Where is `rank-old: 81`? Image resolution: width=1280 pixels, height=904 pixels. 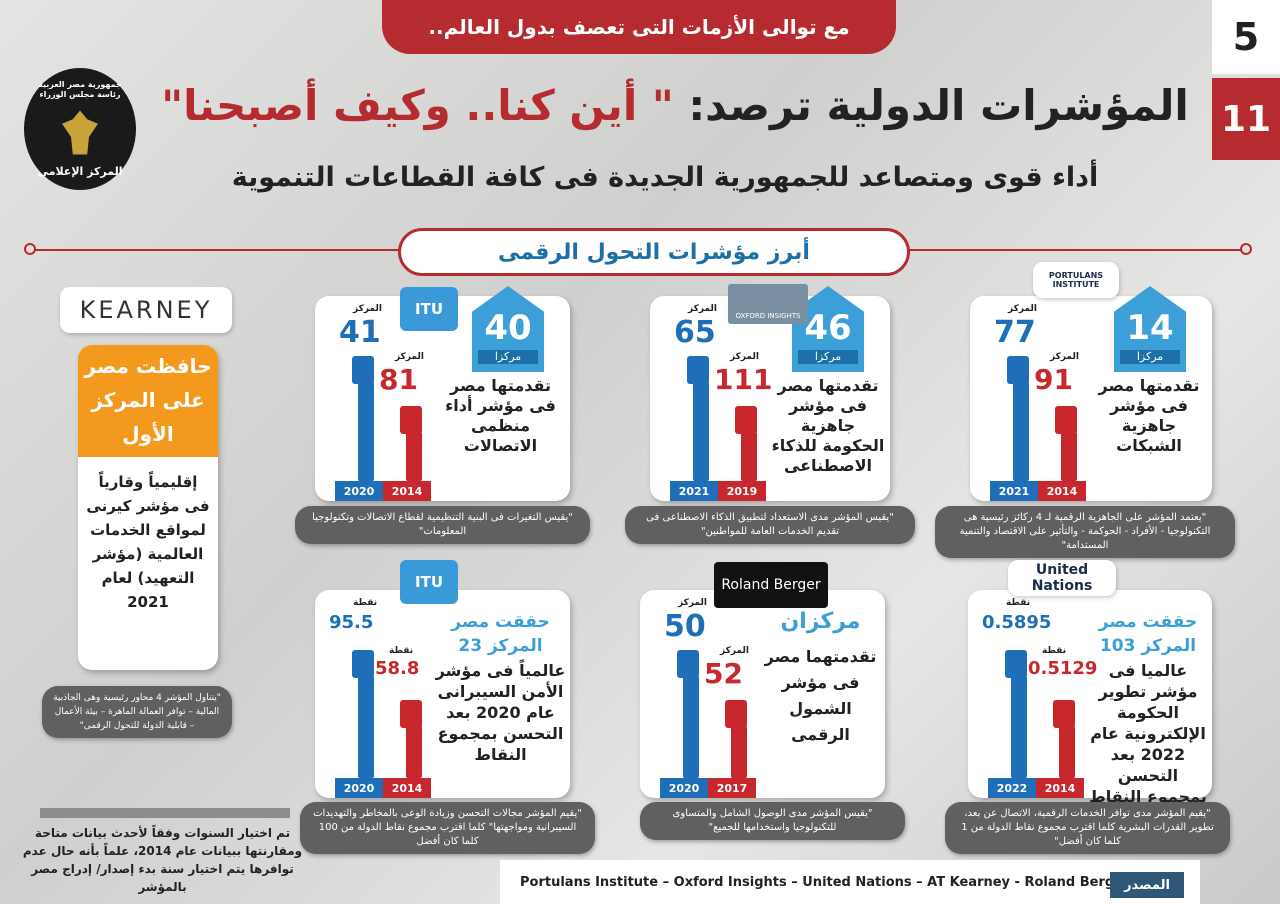 rank-old: 81 is located at coordinates (398, 379).